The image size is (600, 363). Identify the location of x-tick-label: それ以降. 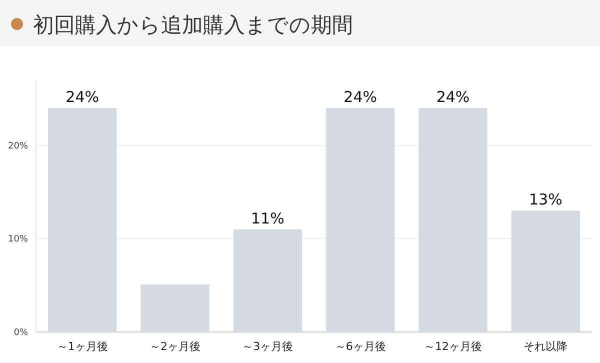
(546, 346).